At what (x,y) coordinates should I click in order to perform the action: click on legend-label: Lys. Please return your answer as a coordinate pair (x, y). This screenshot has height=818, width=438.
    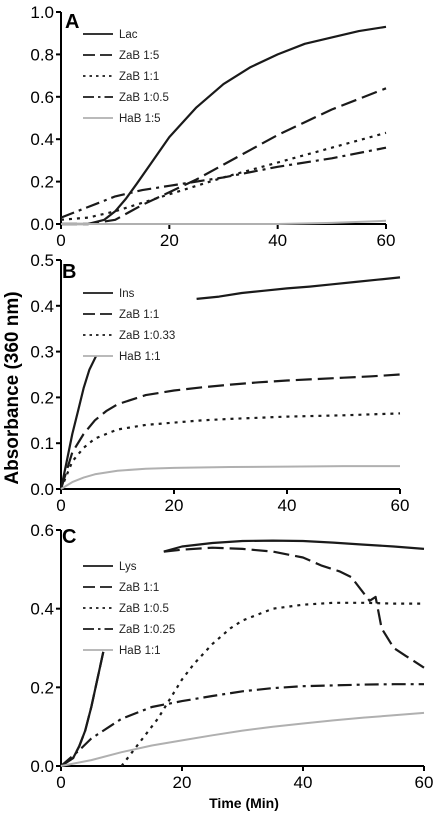
    Looking at the image, I should click on (128, 567).